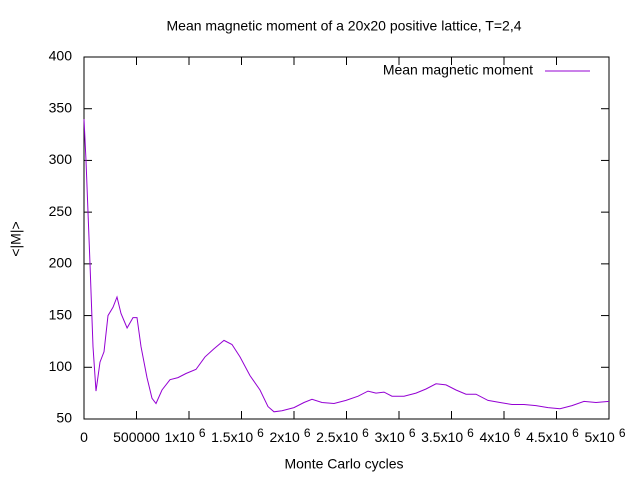 The height and width of the screenshot is (480, 640). What do you see at coordinates (394, 435) in the screenshot?
I see `x-tick-label: 3x10 6` at bounding box center [394, 435].